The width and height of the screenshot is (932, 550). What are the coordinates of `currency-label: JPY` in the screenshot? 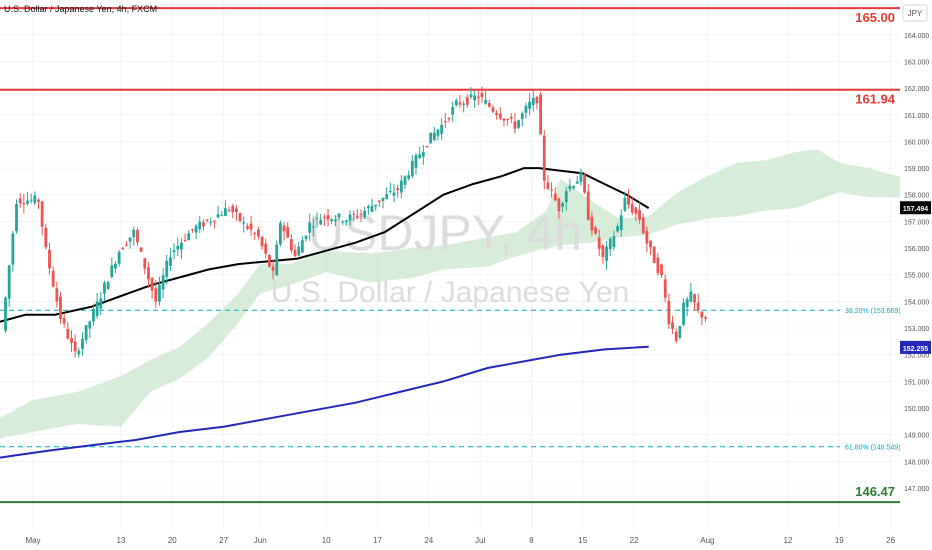 It's located at (915, 13).